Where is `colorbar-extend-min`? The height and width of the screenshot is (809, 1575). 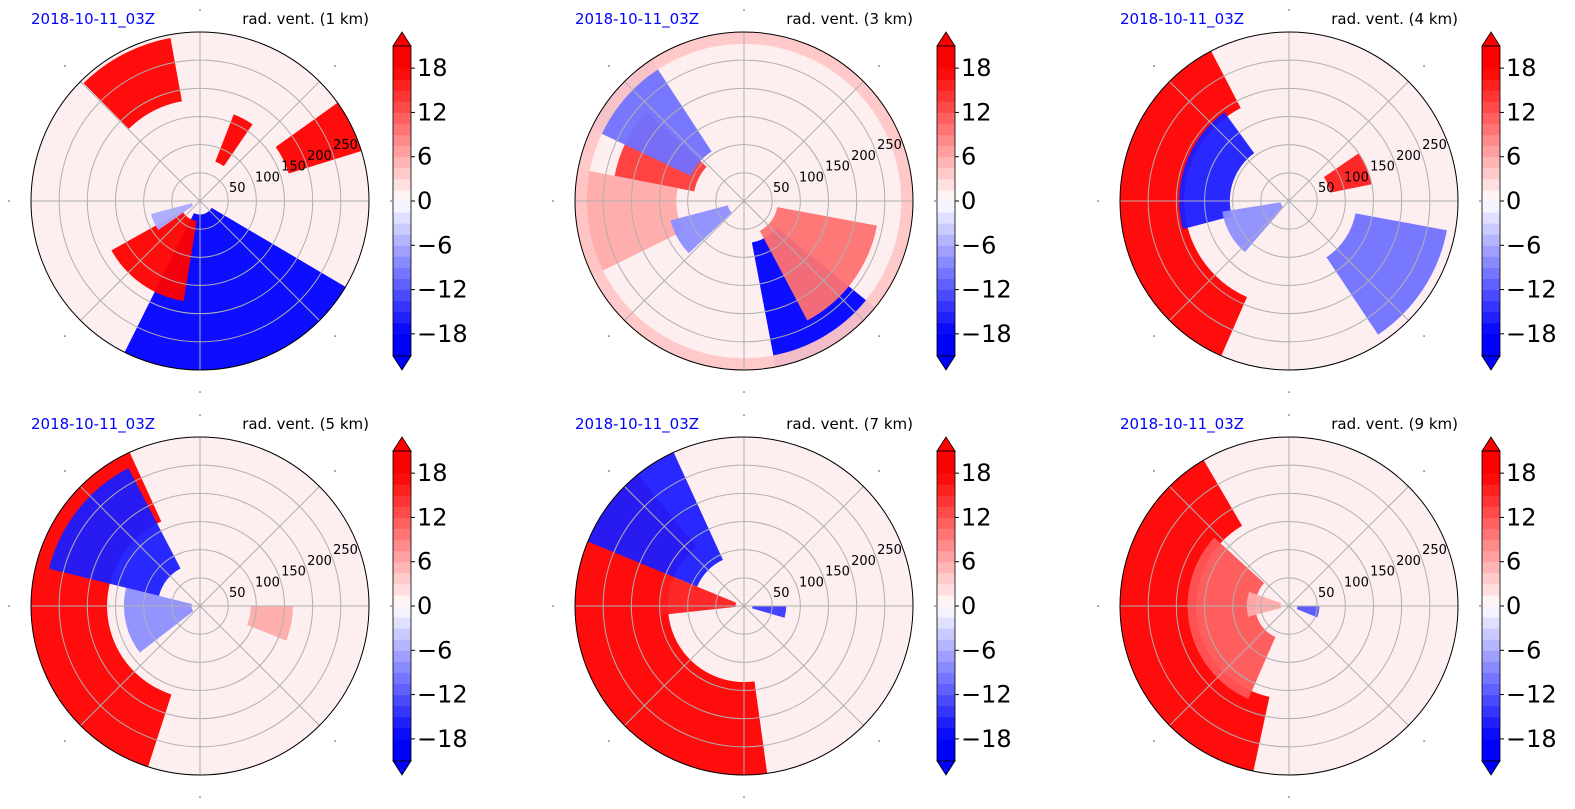
colorbar-extend-min is located at coordinates (946, 768).